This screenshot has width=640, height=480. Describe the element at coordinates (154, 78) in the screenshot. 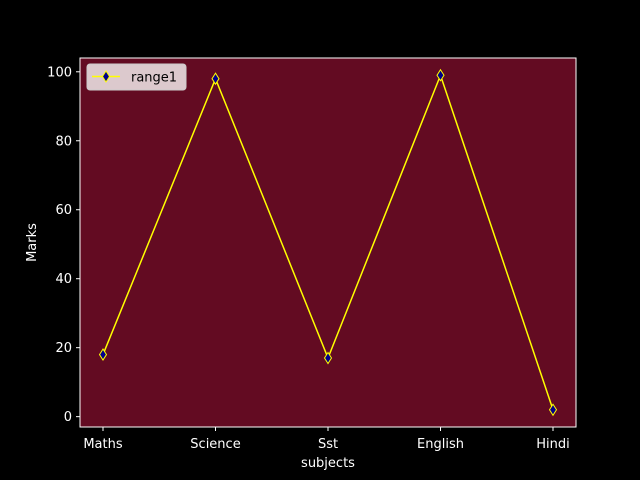

I see `legend-entry-range1: range1` at that location.